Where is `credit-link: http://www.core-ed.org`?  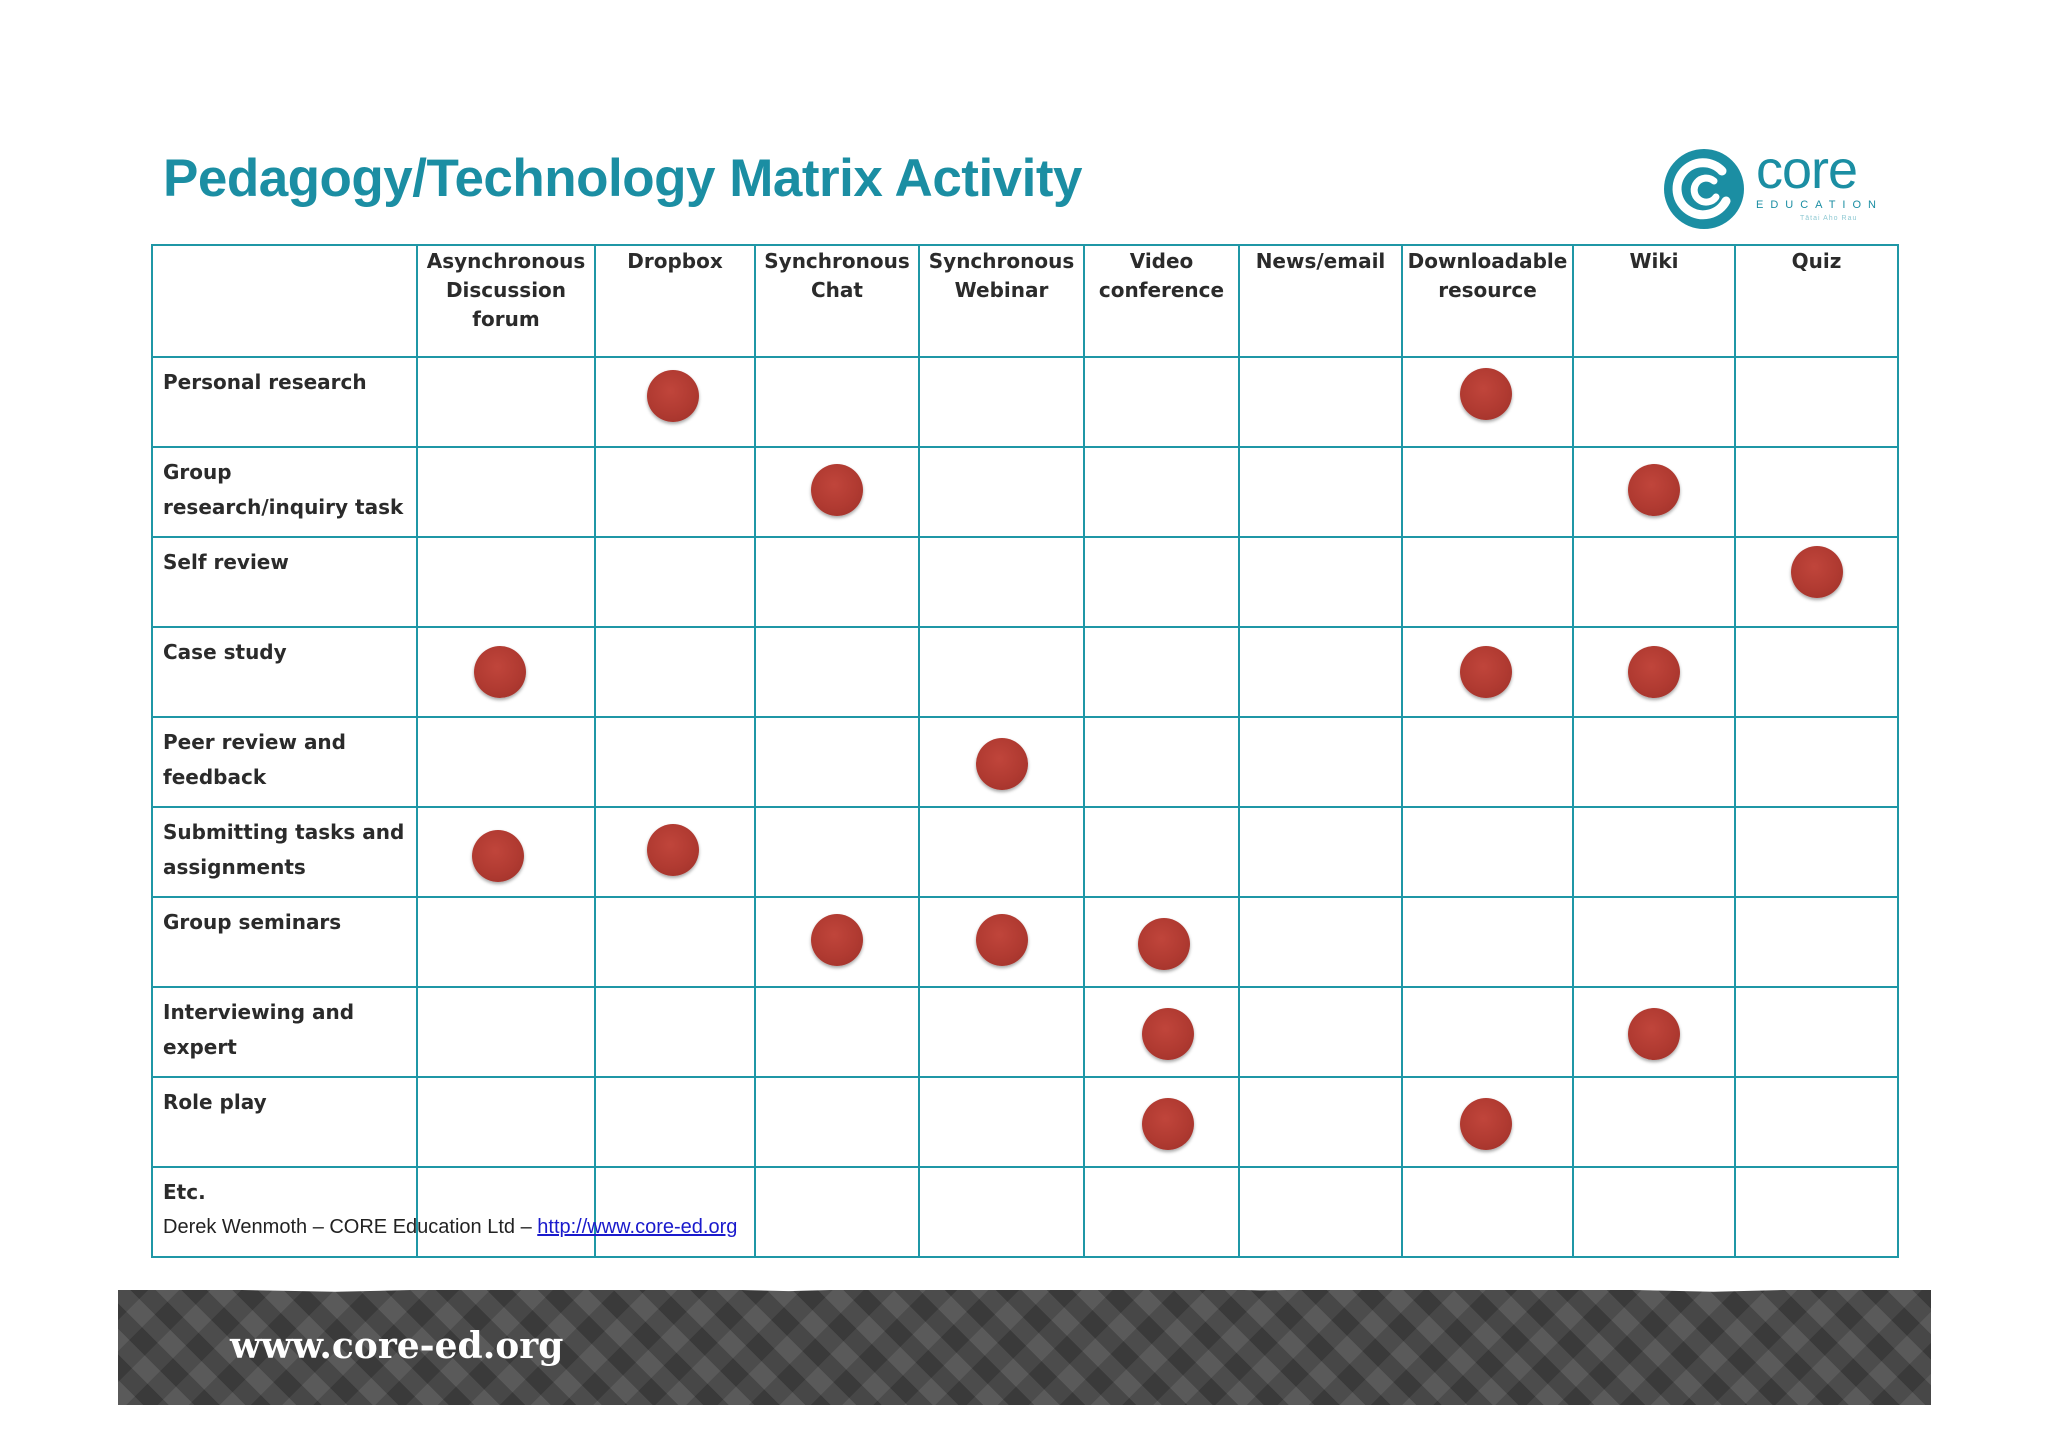
credit-link: http://www.core-ed.org is located at coordinates (637, 1227).